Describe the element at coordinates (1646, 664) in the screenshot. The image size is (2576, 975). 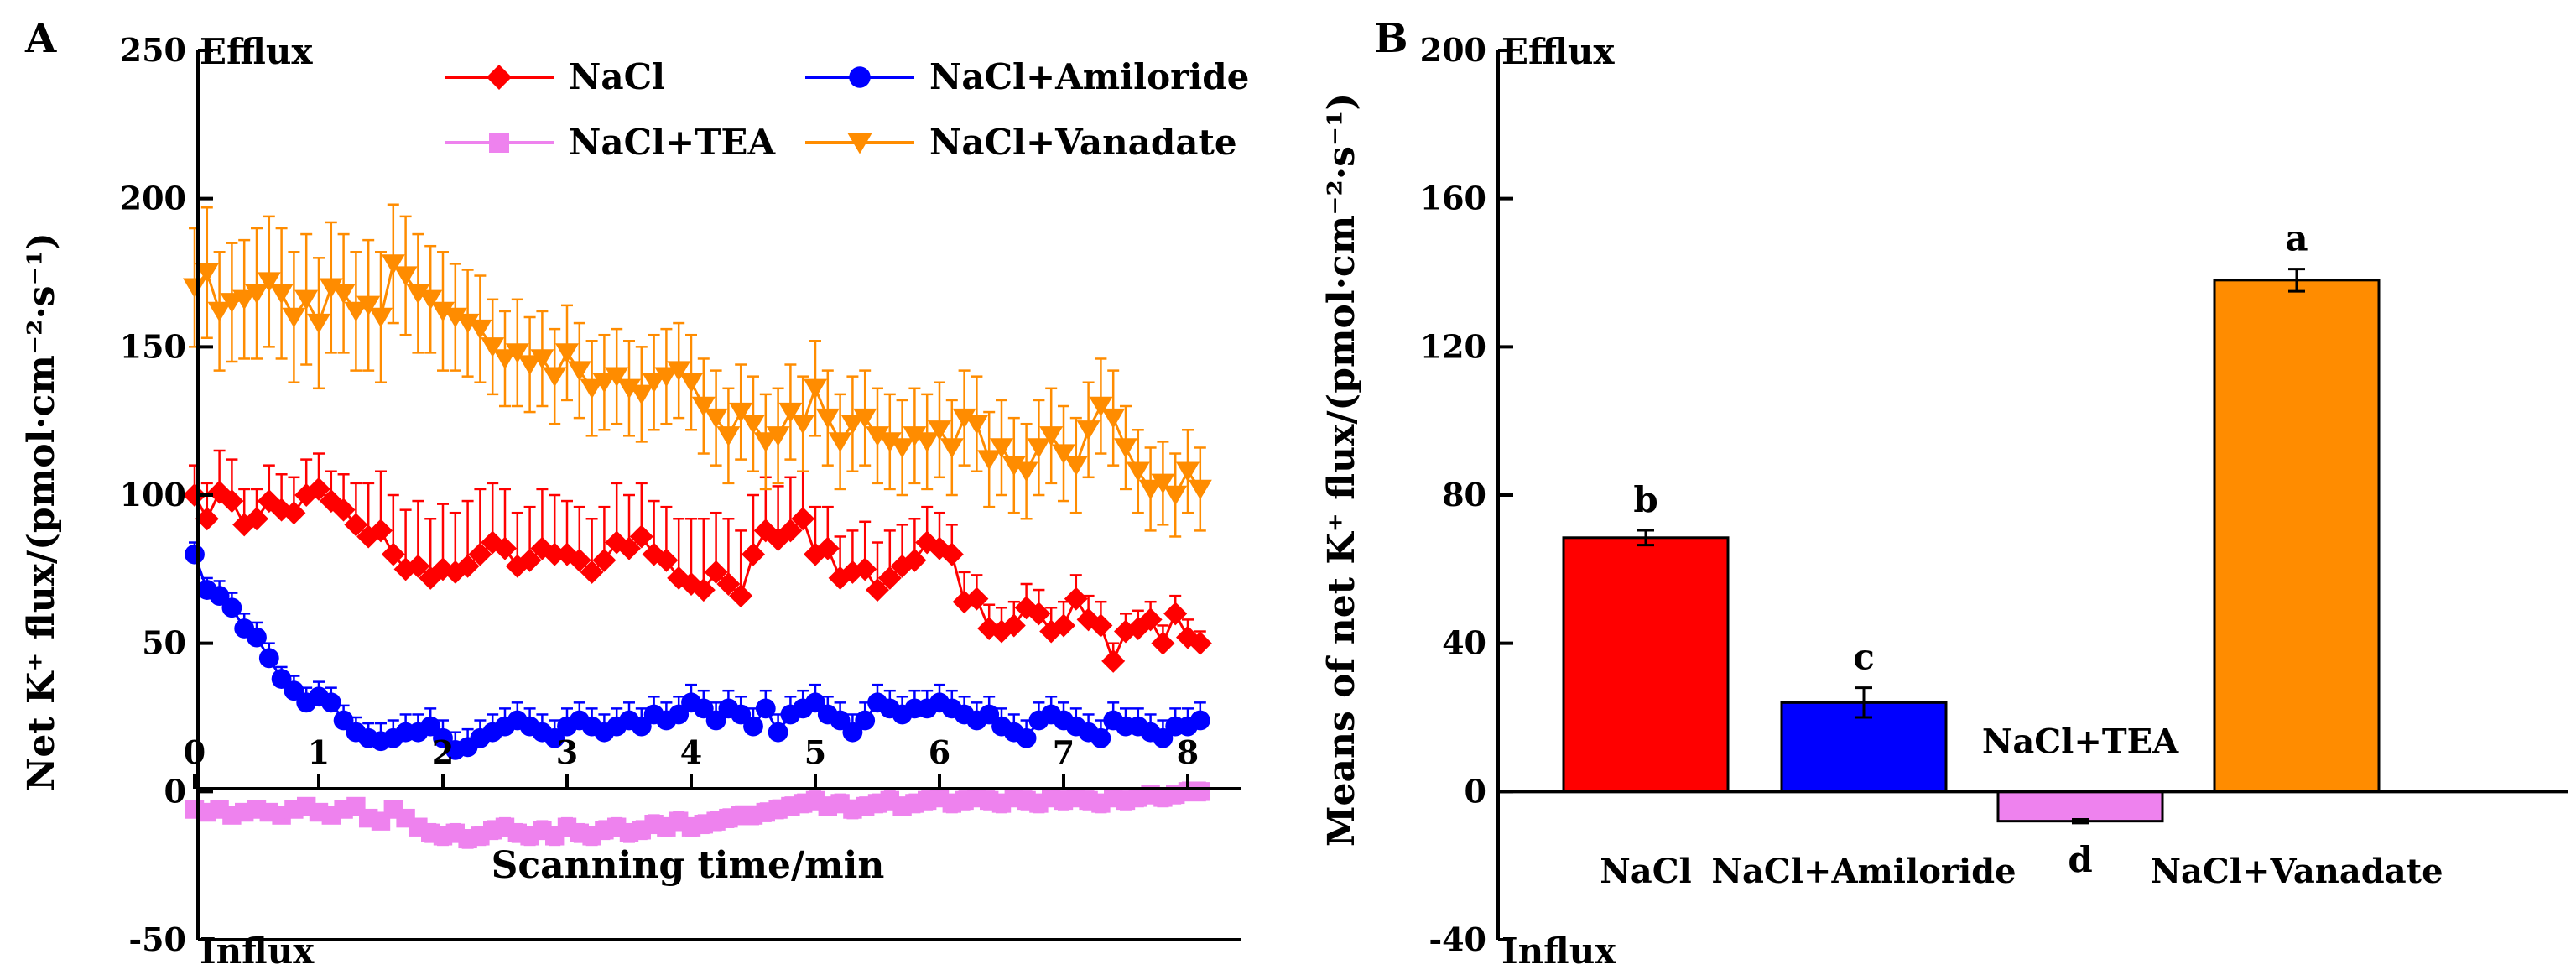
I see `bar` at that location.